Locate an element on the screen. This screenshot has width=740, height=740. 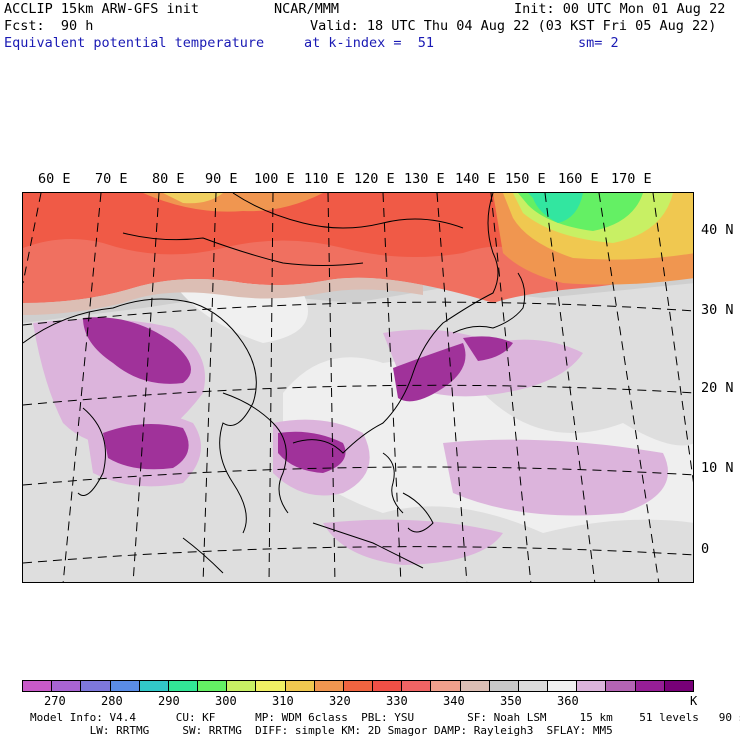
colorbar is located at coordinates (358, 686).